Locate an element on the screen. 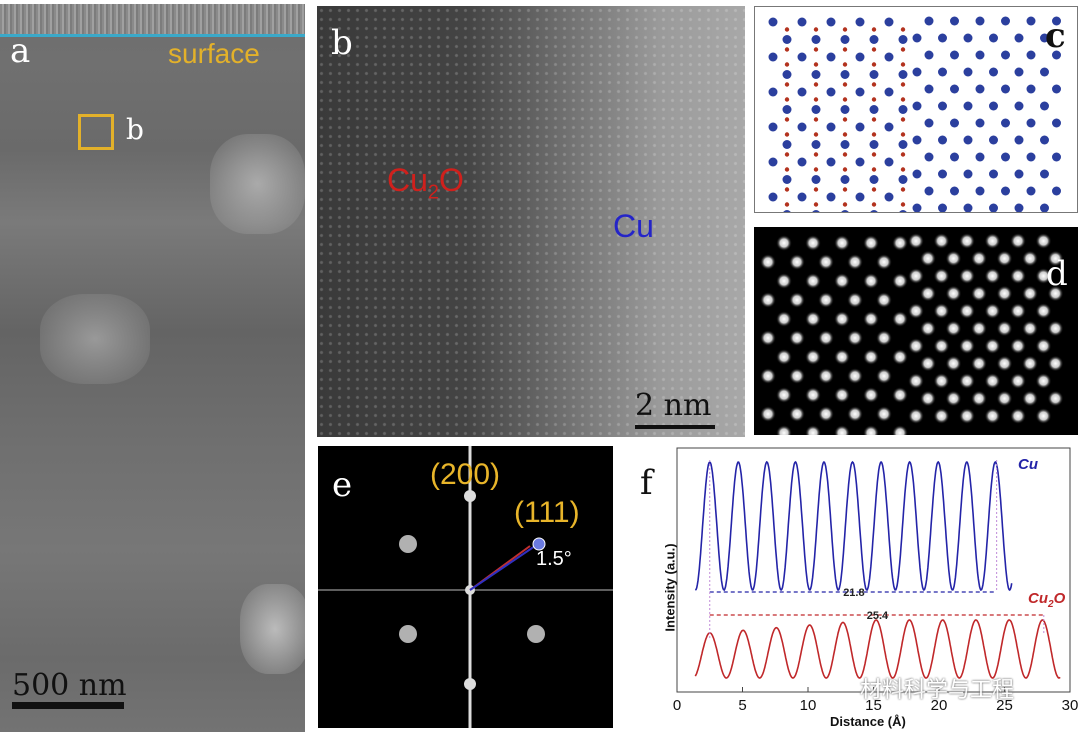 The width and height of the screenshot is (1080, 732). spot-label-200: (200) is located at coordinates (465, 474).